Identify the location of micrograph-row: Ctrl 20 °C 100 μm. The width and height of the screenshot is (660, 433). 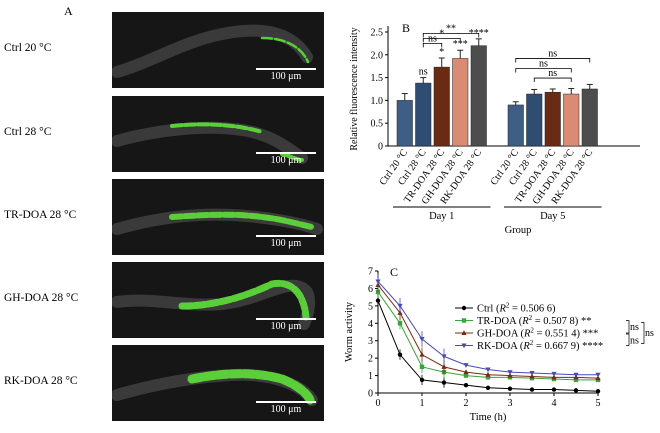
(165, 50).